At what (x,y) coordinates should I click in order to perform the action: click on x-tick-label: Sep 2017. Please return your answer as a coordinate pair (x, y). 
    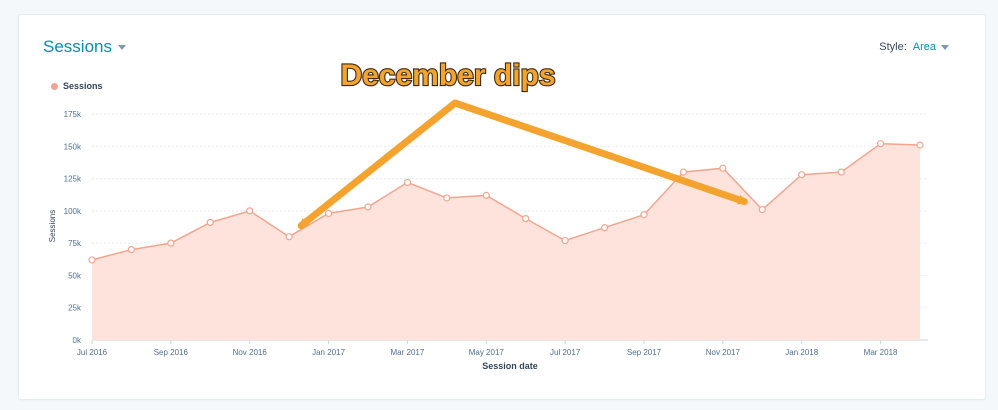
    Looking at the image, I should click on (644, 352).